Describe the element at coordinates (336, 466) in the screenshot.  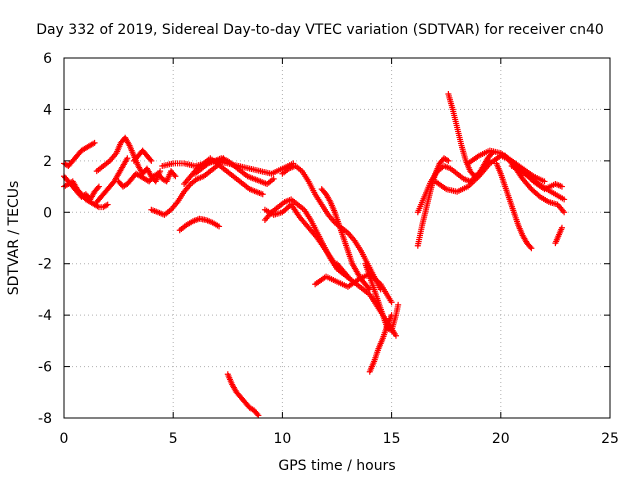
I see `x-axis-label: GPS time / hours` at that location.